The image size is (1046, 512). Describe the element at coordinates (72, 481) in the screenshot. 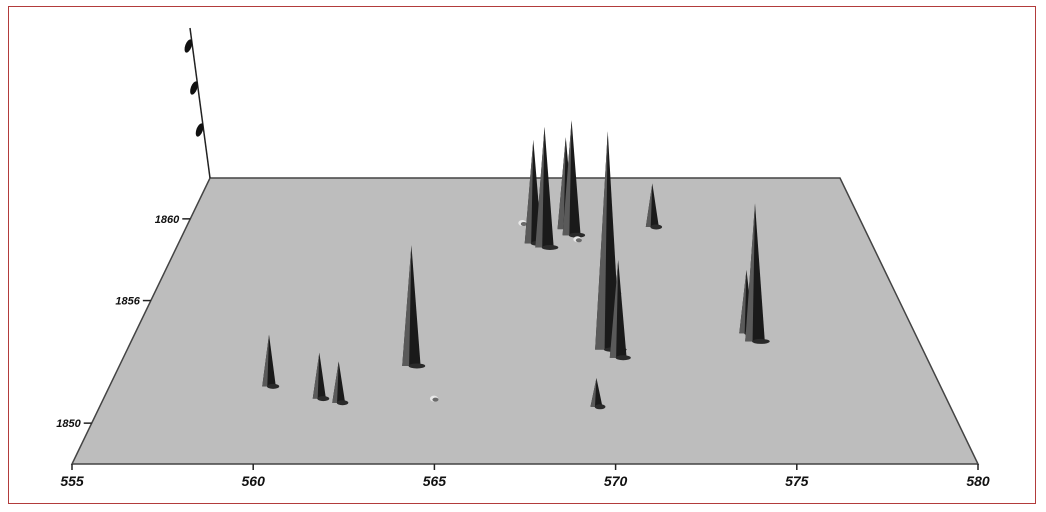

I see `x-tick-label: 555` at that location.